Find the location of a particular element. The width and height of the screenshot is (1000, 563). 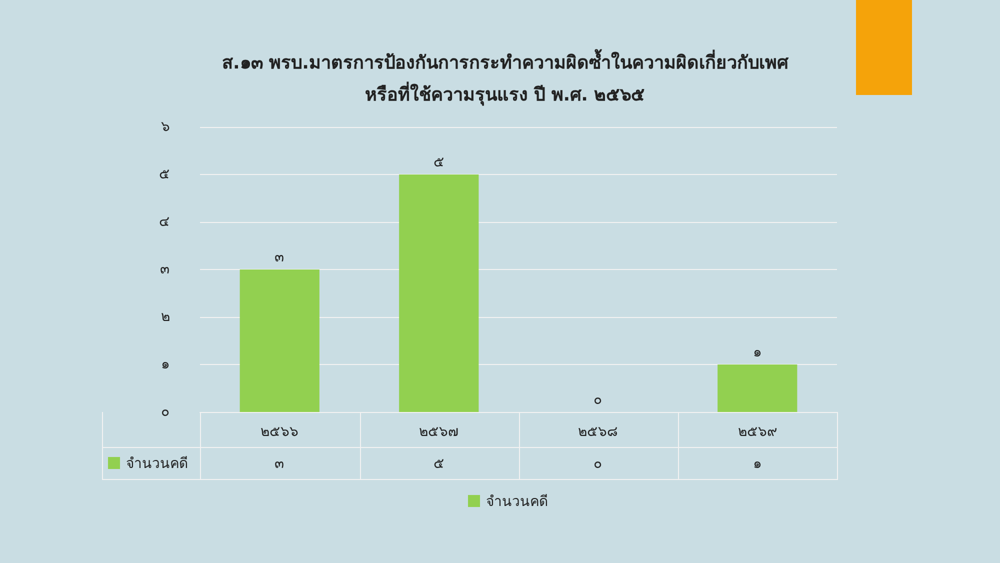

y-tick-label: ๐ is located at coordinates (165, 412).